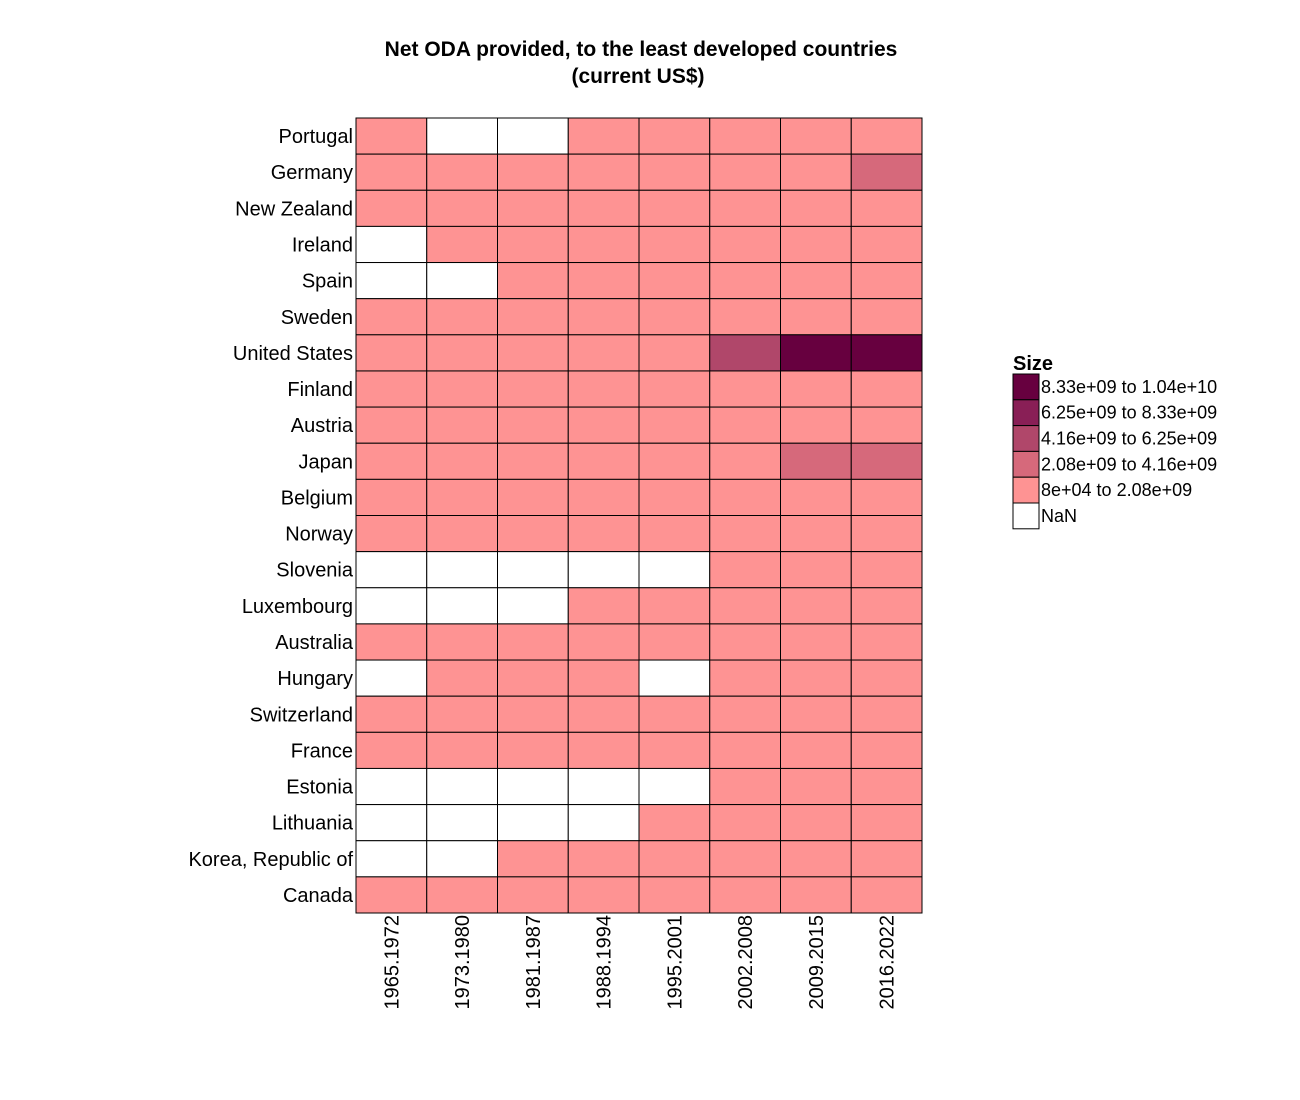  Describe the element at coordinates (603, 425) in the screenshot. I see `heatmap-cell-austria-1988-1994` at that location.